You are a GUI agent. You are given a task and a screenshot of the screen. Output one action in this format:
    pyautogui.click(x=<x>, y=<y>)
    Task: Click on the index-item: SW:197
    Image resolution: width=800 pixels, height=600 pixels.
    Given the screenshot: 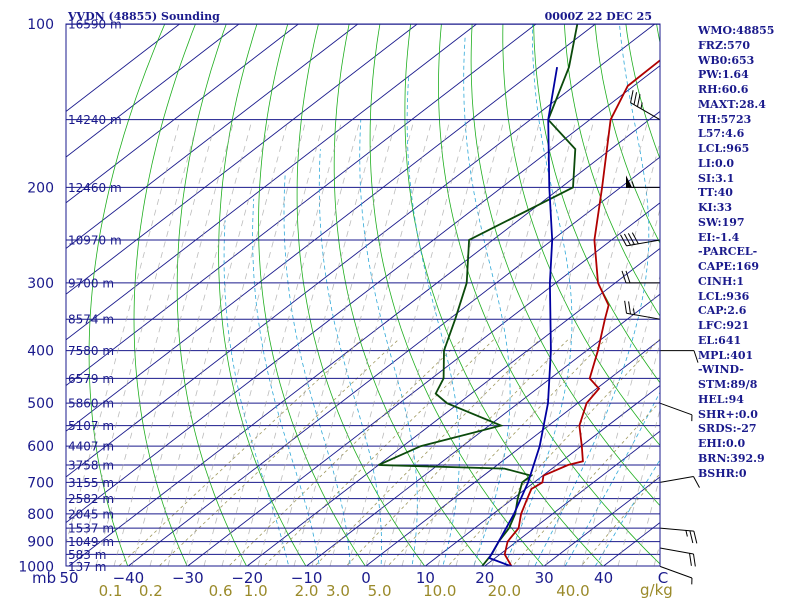 What is the action you would take?
    pyautogui.click(x=721, y=222)
    